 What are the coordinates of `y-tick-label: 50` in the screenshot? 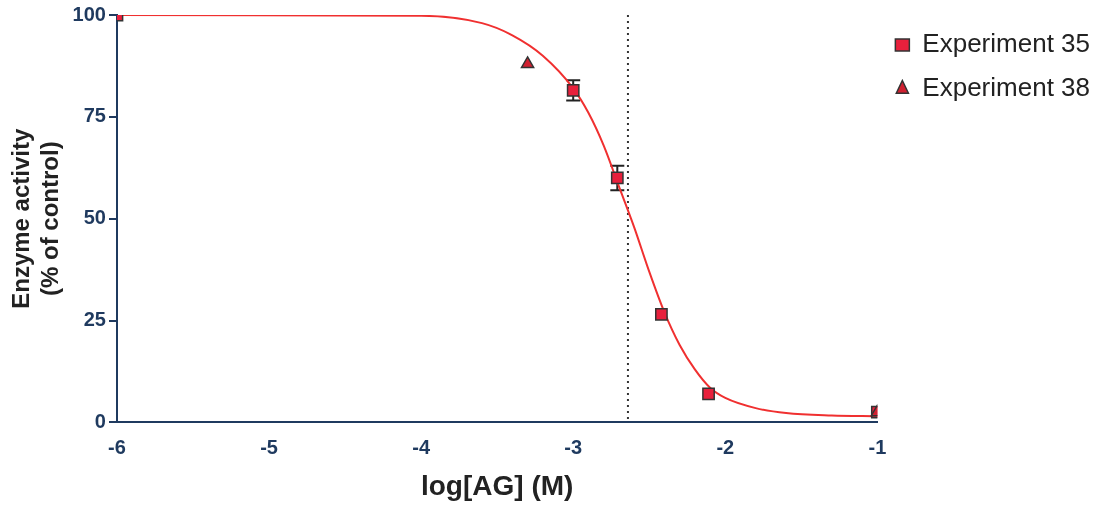 It's located at (94, 217).